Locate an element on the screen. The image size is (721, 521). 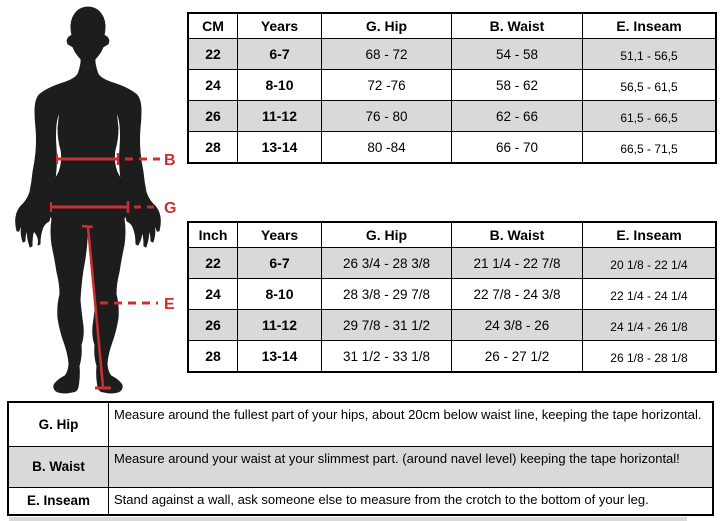
cm-header-row: CM Years G. Hip B. Waist E. Inseam is located at coordinates (452, 25).